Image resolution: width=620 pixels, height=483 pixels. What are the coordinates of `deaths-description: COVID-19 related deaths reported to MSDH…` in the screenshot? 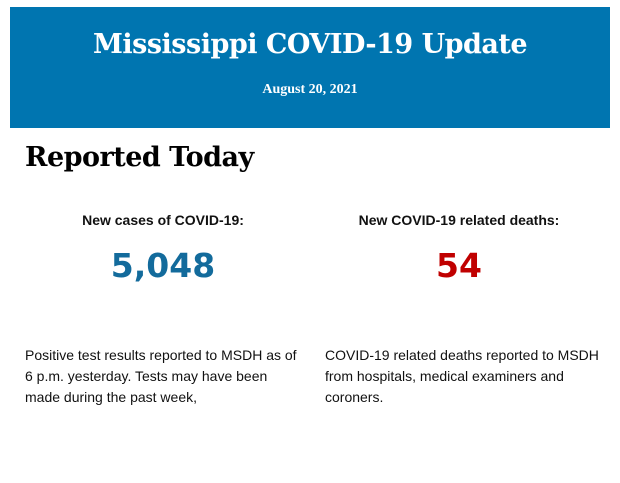 It's located at (462, 376).